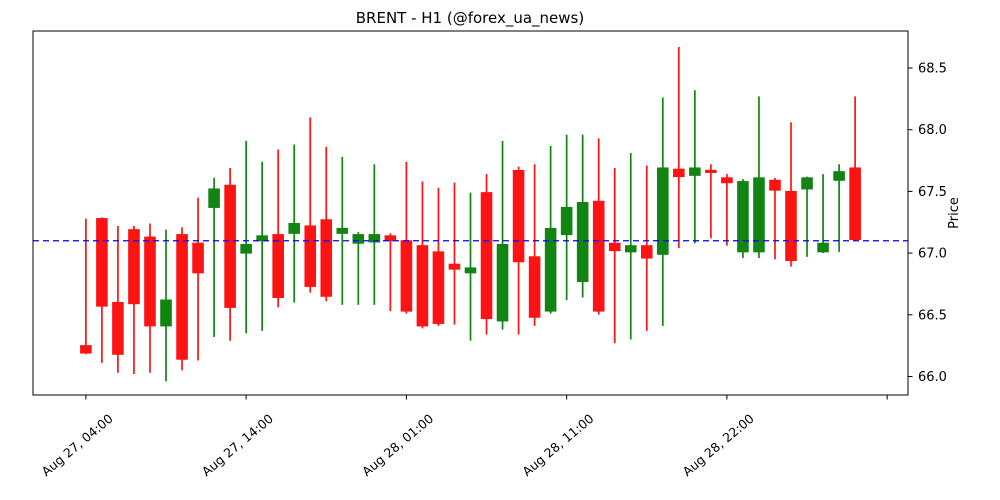 This screenshot has height=500, width=1000. What do you see at coordinates (954, 213) in the screenshot?
I see `y-axis-label: Price` at bounding box center [954, 213].